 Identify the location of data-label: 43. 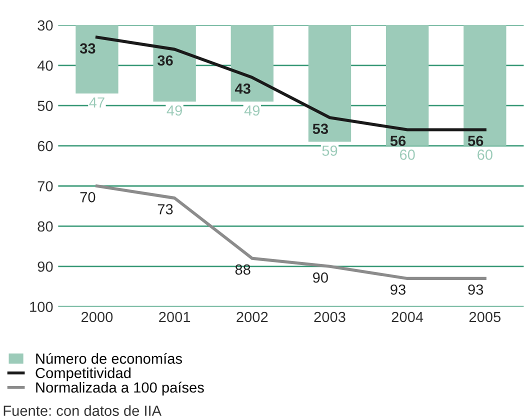
(242, 88).